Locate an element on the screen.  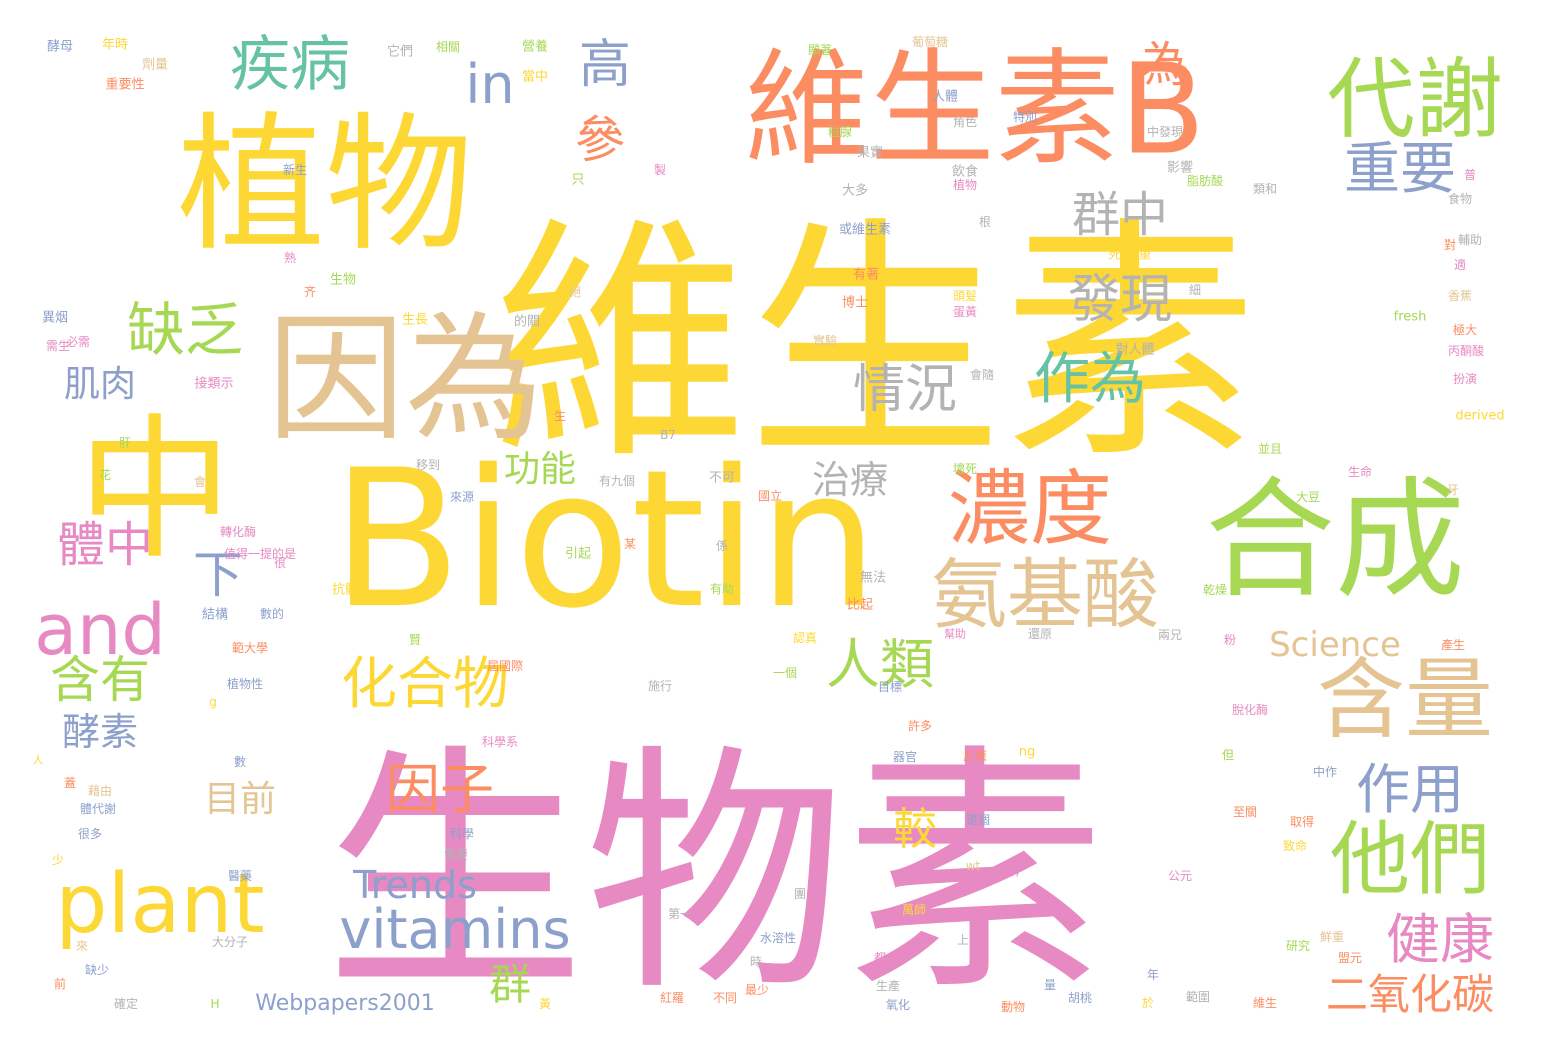
cloud-word: 結構 is located at coordinates (215, 615).